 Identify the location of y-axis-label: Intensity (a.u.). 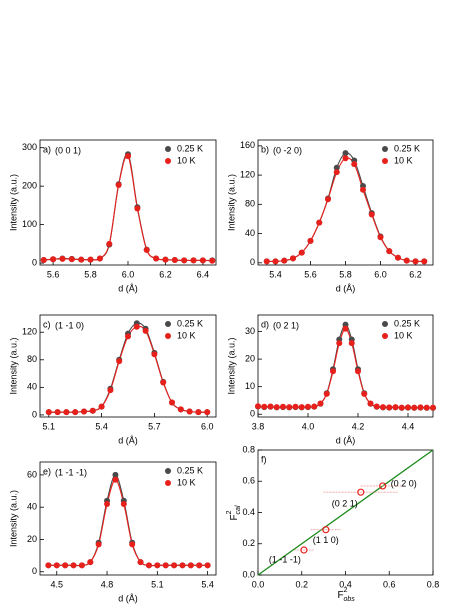
(231, 365).